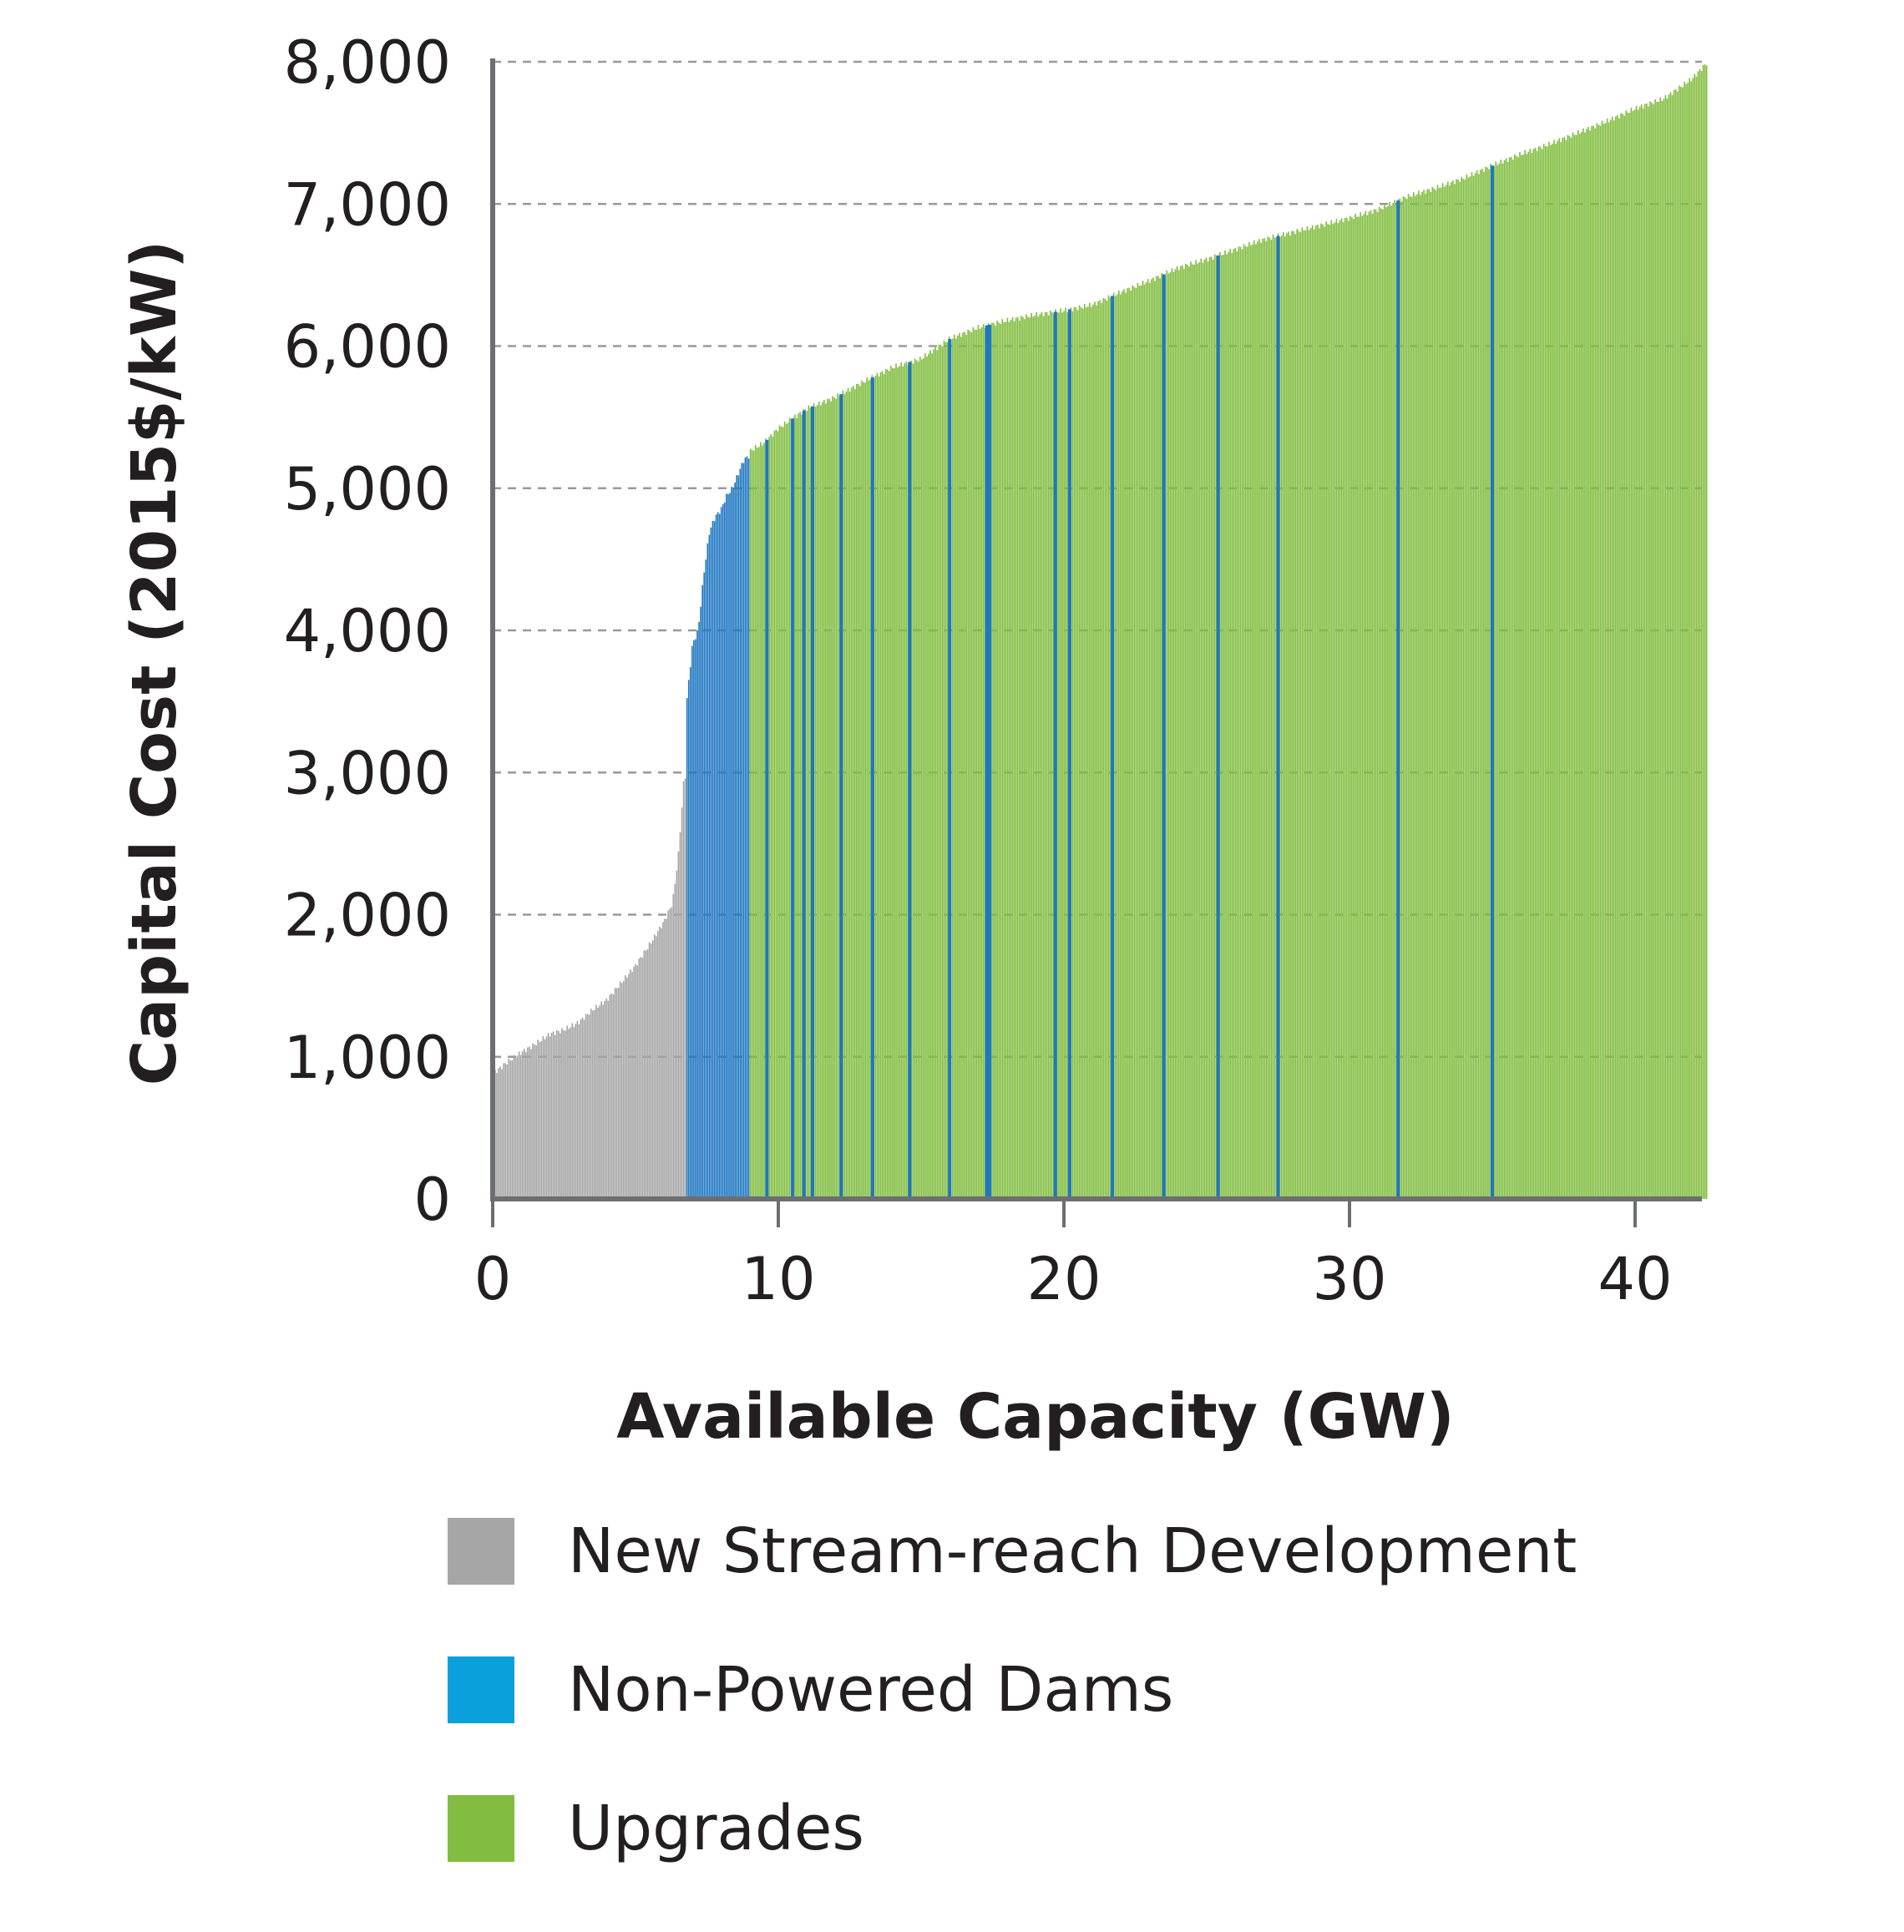  Describe the element at coordinates (367, 62) in the screenshot. I see `y-tick-label: 8,000` at that location.